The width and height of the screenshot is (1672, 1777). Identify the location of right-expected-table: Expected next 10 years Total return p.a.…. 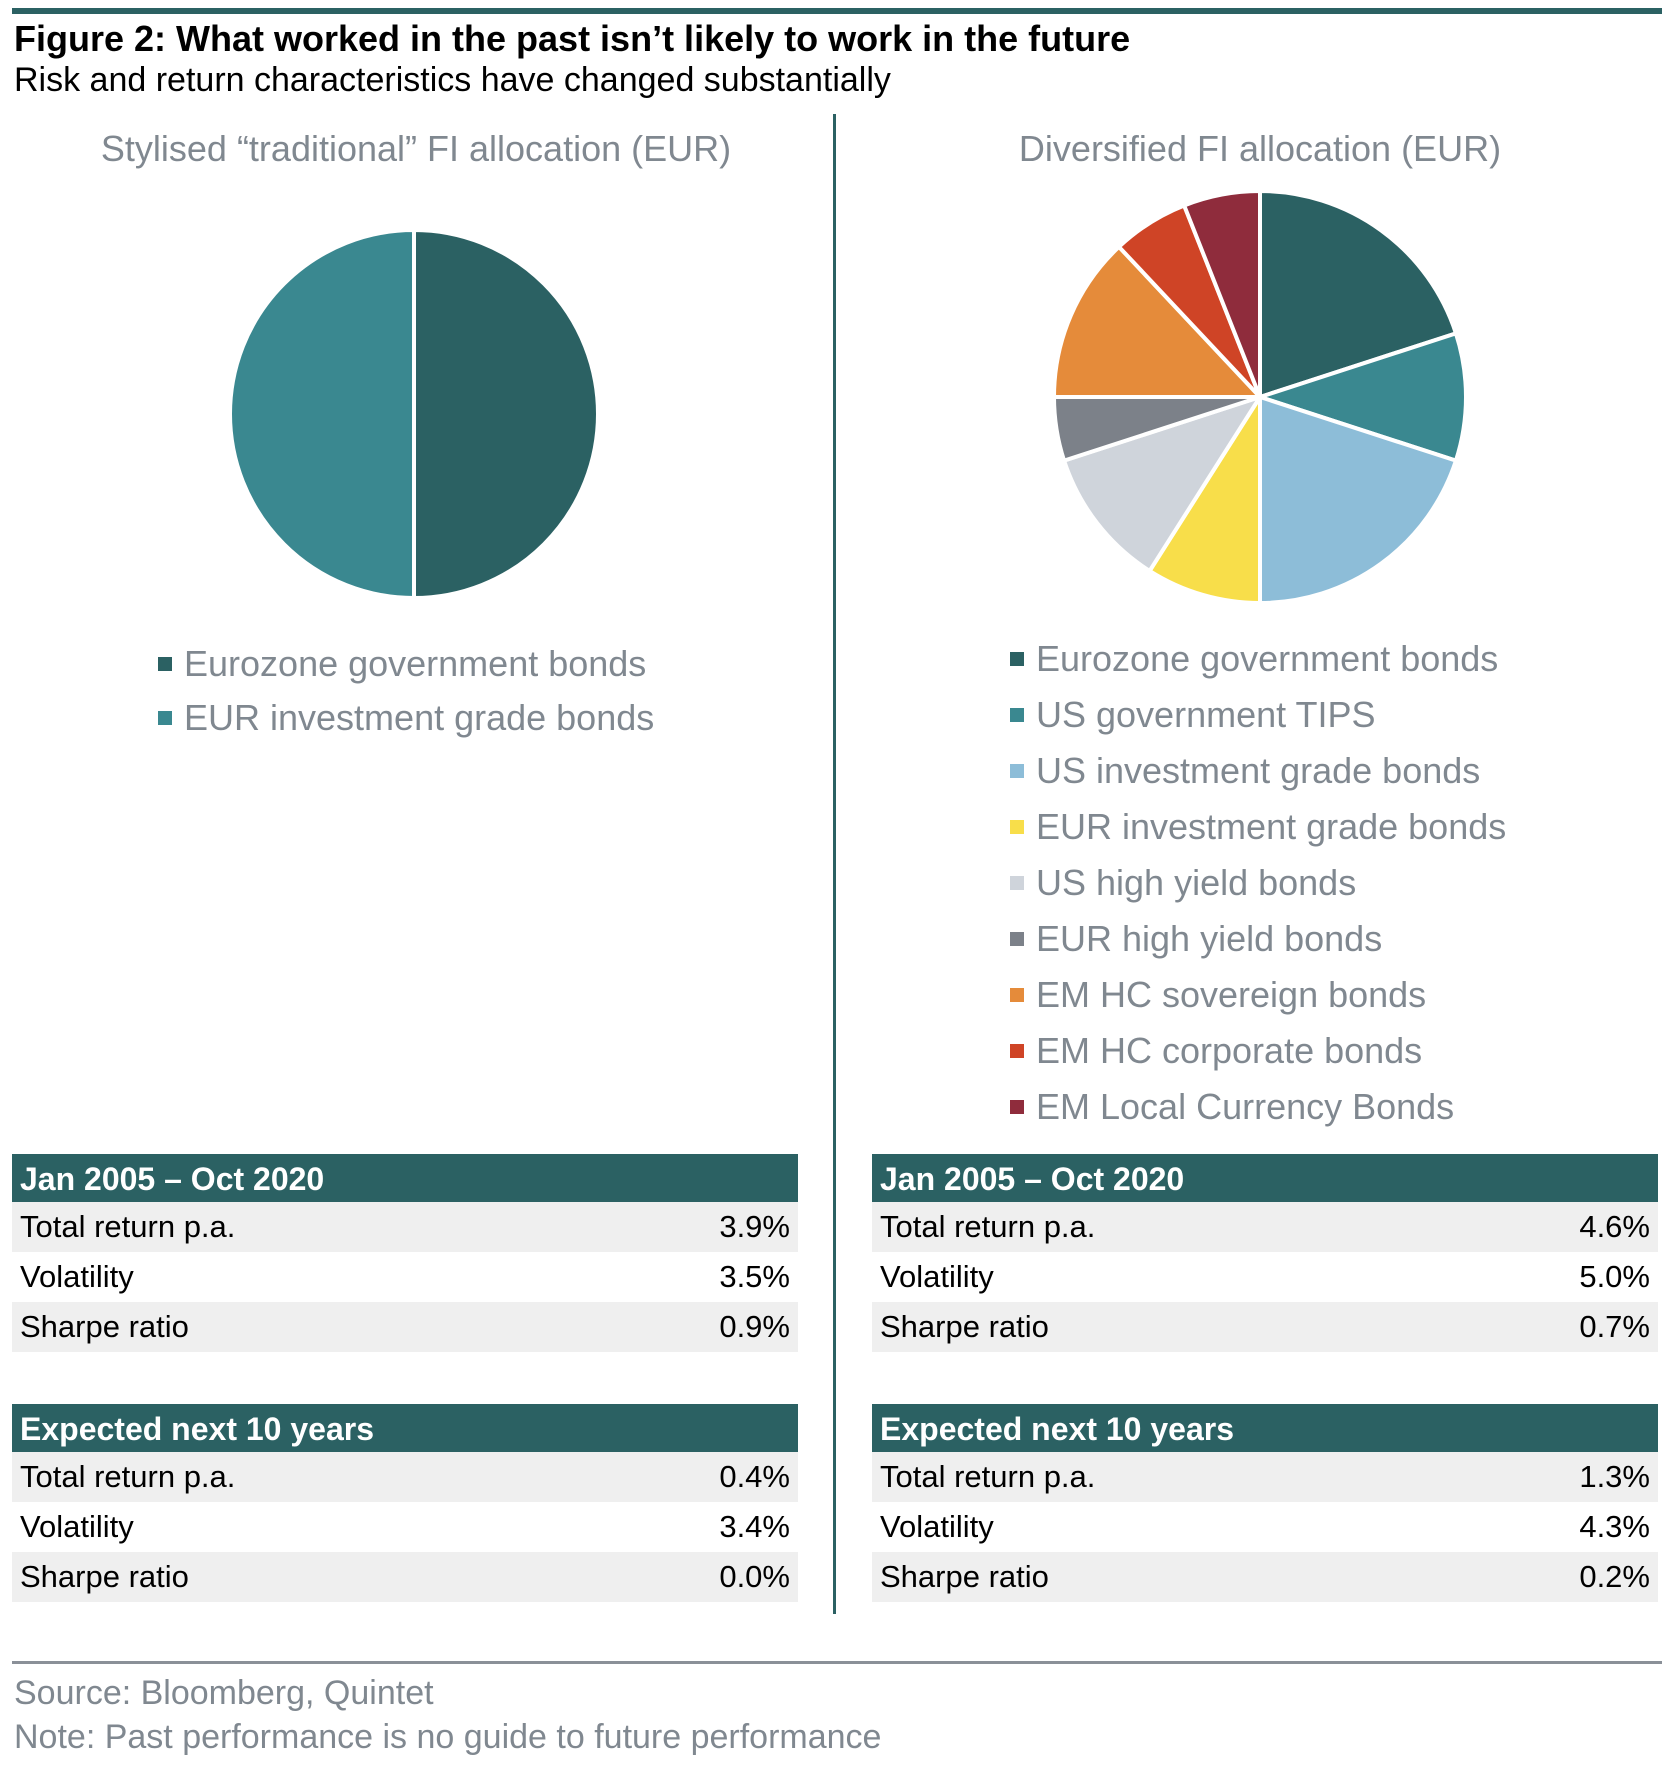
(1265, 1503).